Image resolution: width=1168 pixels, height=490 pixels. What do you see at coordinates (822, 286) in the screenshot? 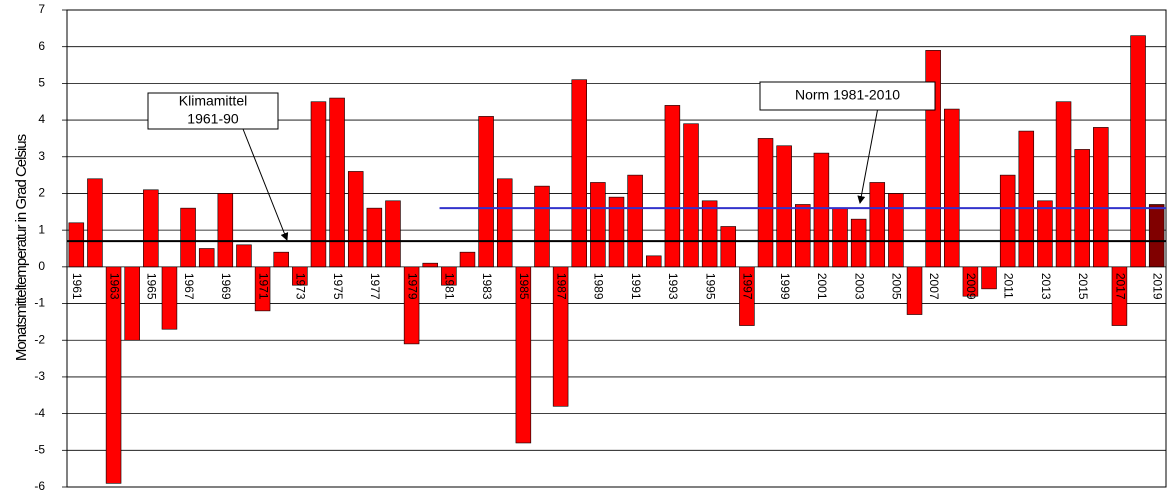
I see `x-tick-label: 2001` at bounding box center [822, 286].